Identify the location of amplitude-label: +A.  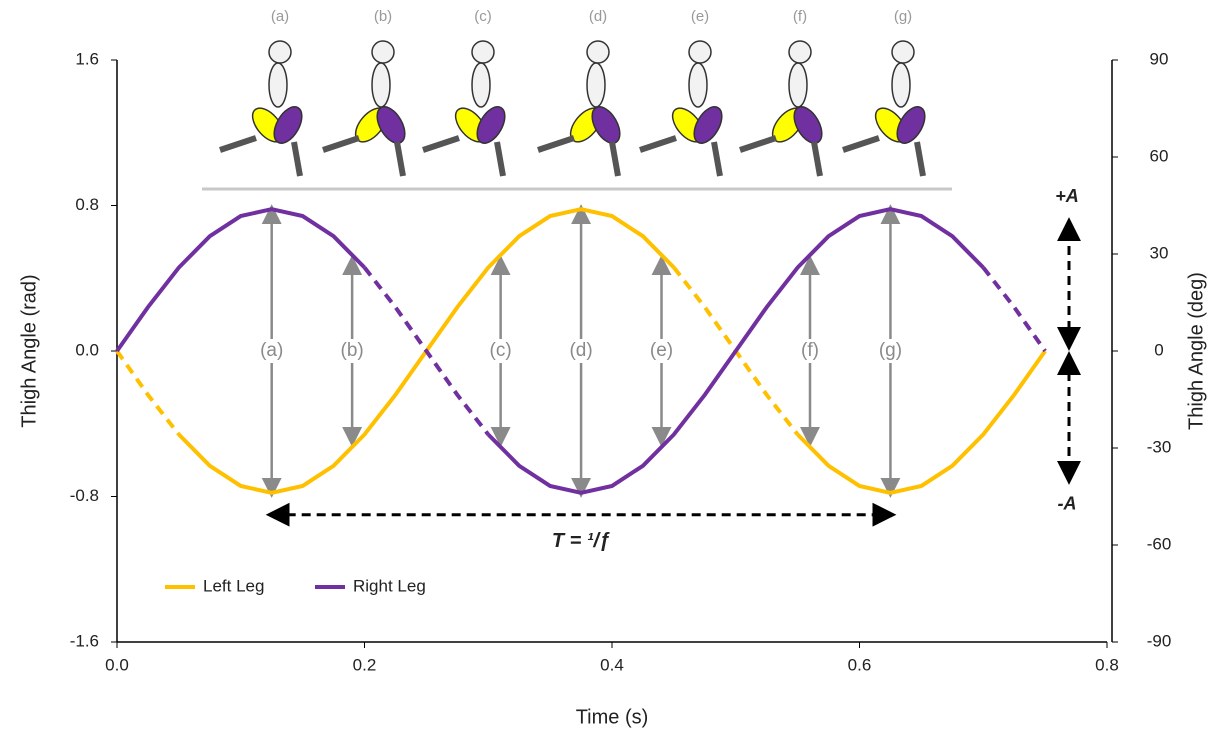
(1067, 196).